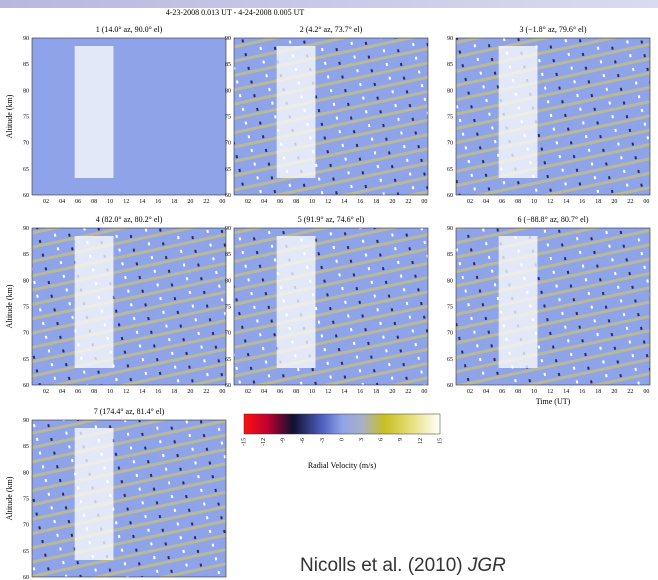 The image size is (658, 580). I want to click on citation: Nicolls et al. (2010) JGR, so click(403, 565).